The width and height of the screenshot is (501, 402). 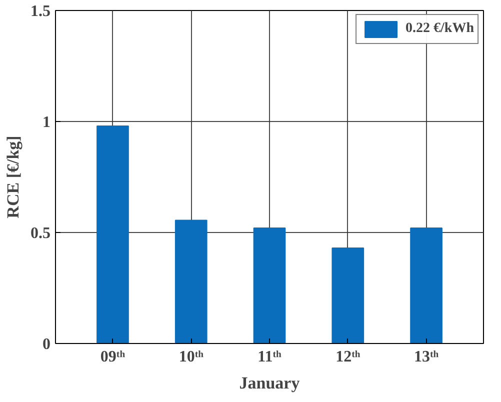 What do you see at coordinates (440, 29) in the screenshot?
I see `legend-label: 0.22 €/kWh` at bounding box center [440, 29].